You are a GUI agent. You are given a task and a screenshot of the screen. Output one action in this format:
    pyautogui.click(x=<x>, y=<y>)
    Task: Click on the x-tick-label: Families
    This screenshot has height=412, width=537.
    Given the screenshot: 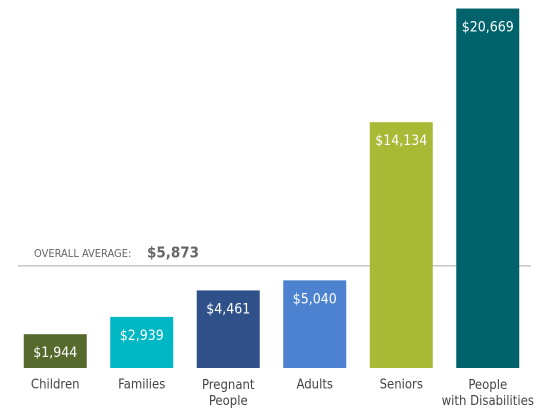 What is the action you would take?
    pyautogui.click(x=141, y=385)
    